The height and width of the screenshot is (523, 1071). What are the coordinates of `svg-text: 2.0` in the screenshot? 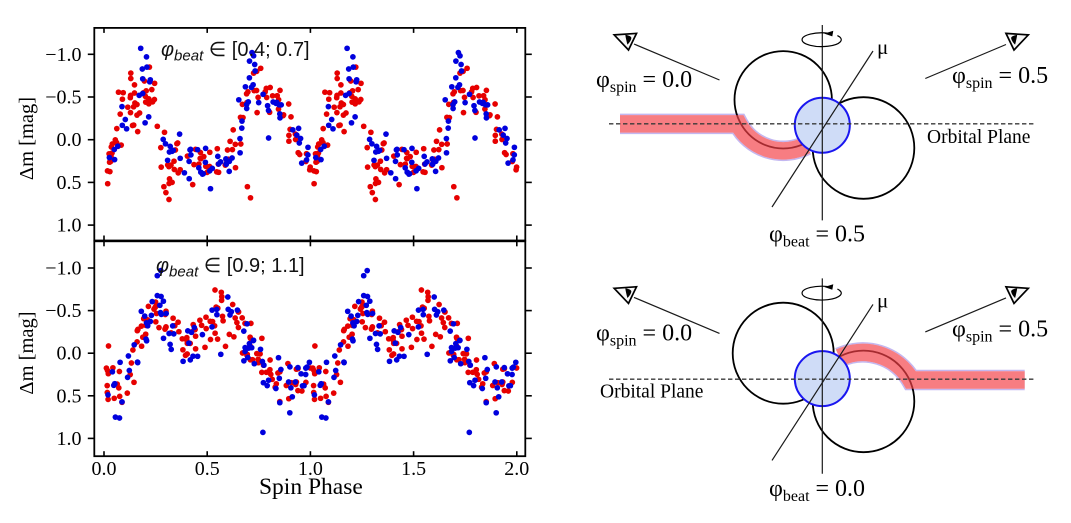 It's located at (516, 469).